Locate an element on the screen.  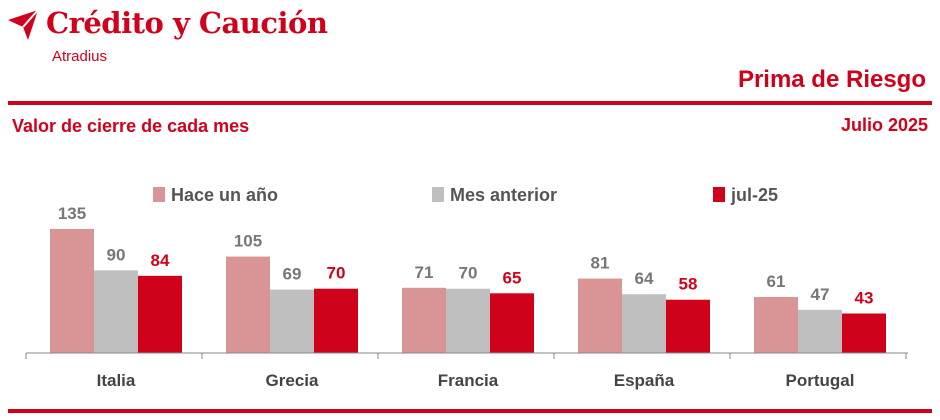
value-label: 58 is located at coordinates (688, 284).